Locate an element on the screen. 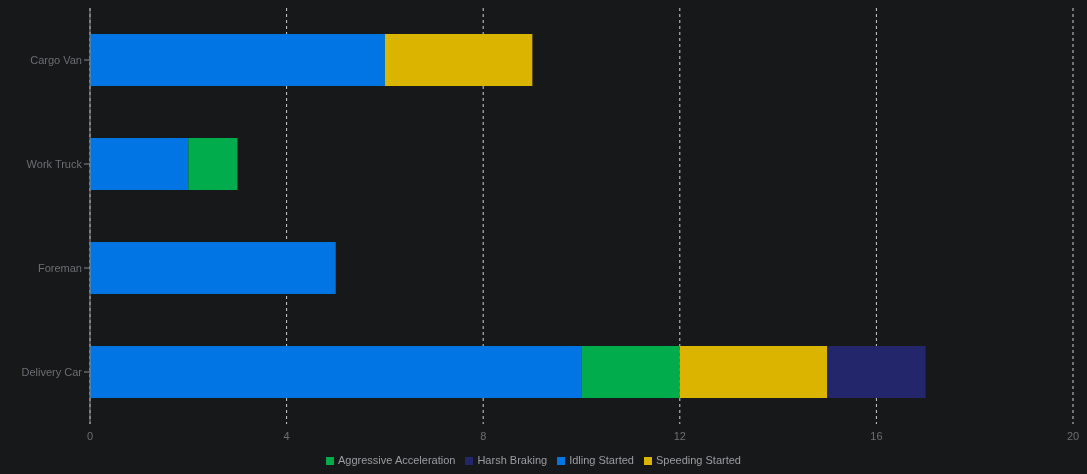 The image size is (1087, 474). legend-label: Speeding Started is located at coordinates (698, 460).